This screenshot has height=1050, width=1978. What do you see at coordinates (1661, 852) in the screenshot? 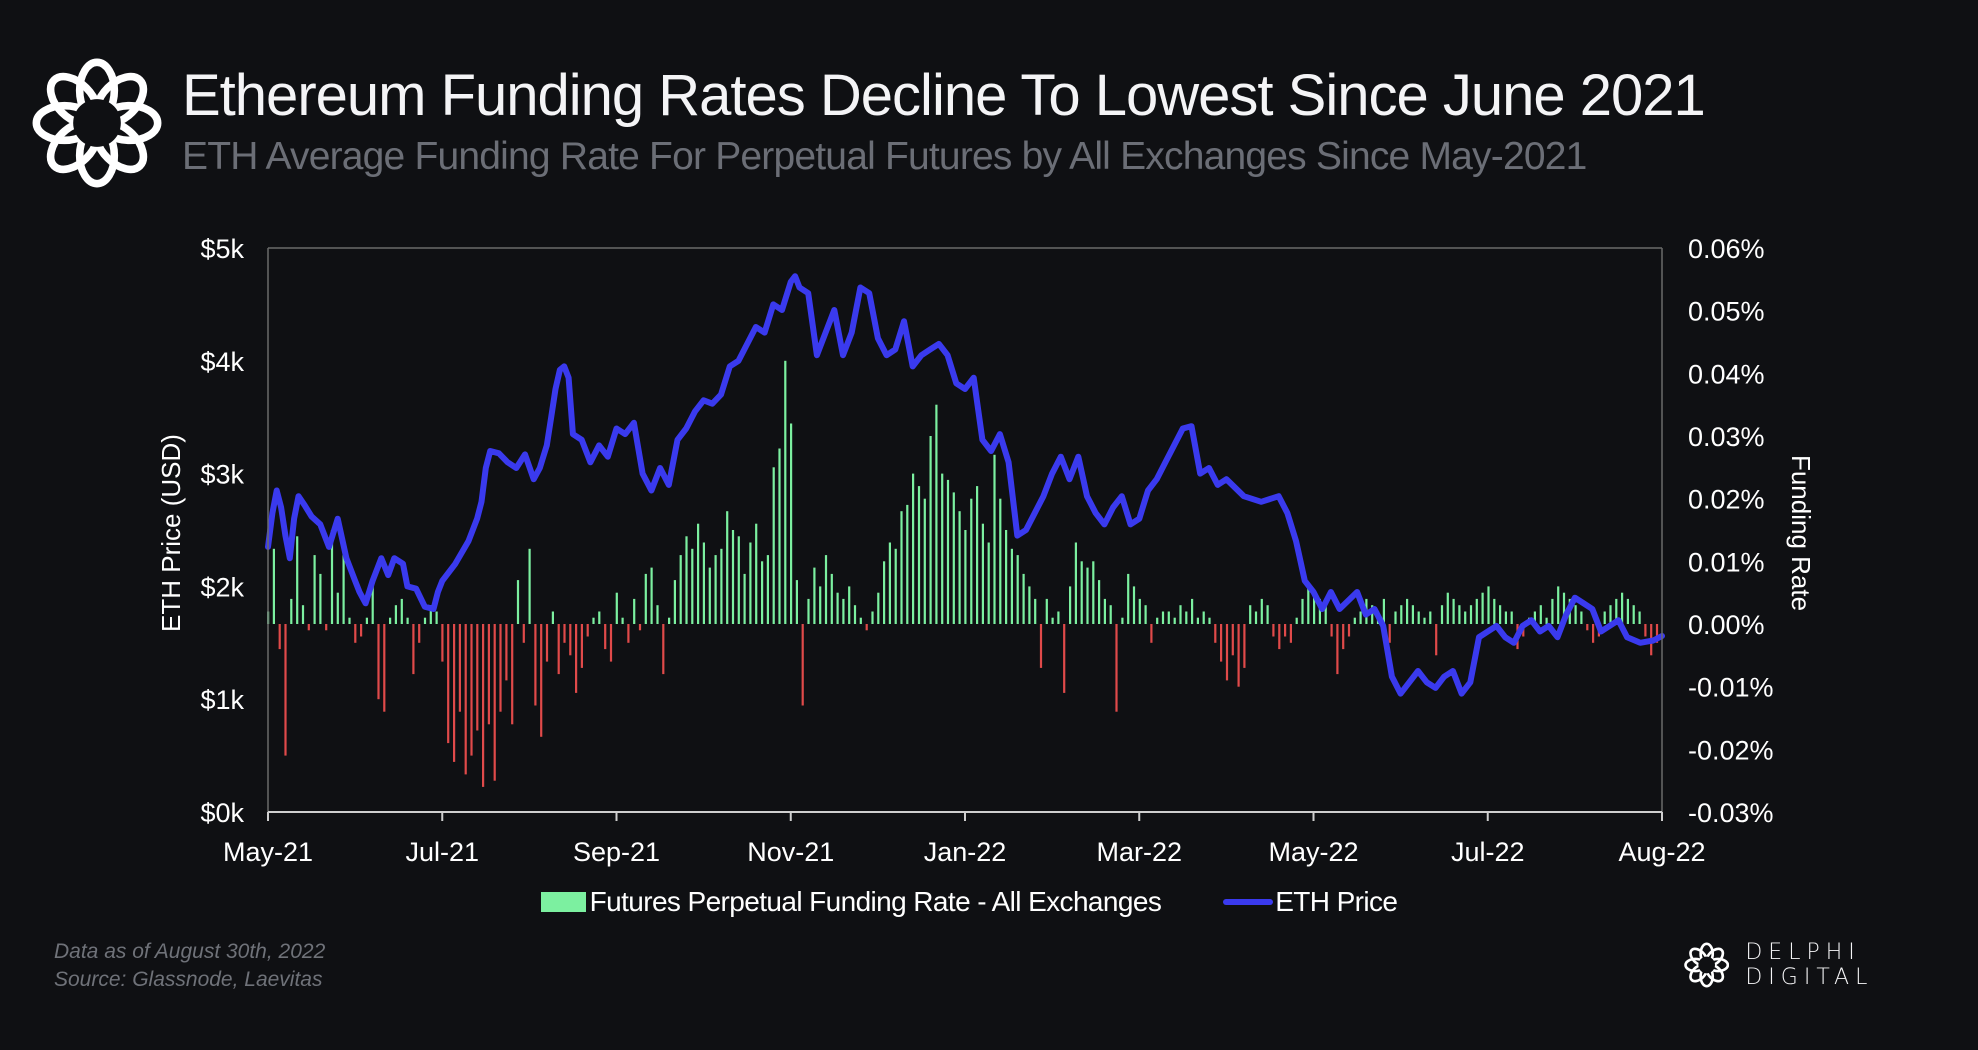
I see `x-tick-label: Aug-22` at bounding box center [1661, 852].